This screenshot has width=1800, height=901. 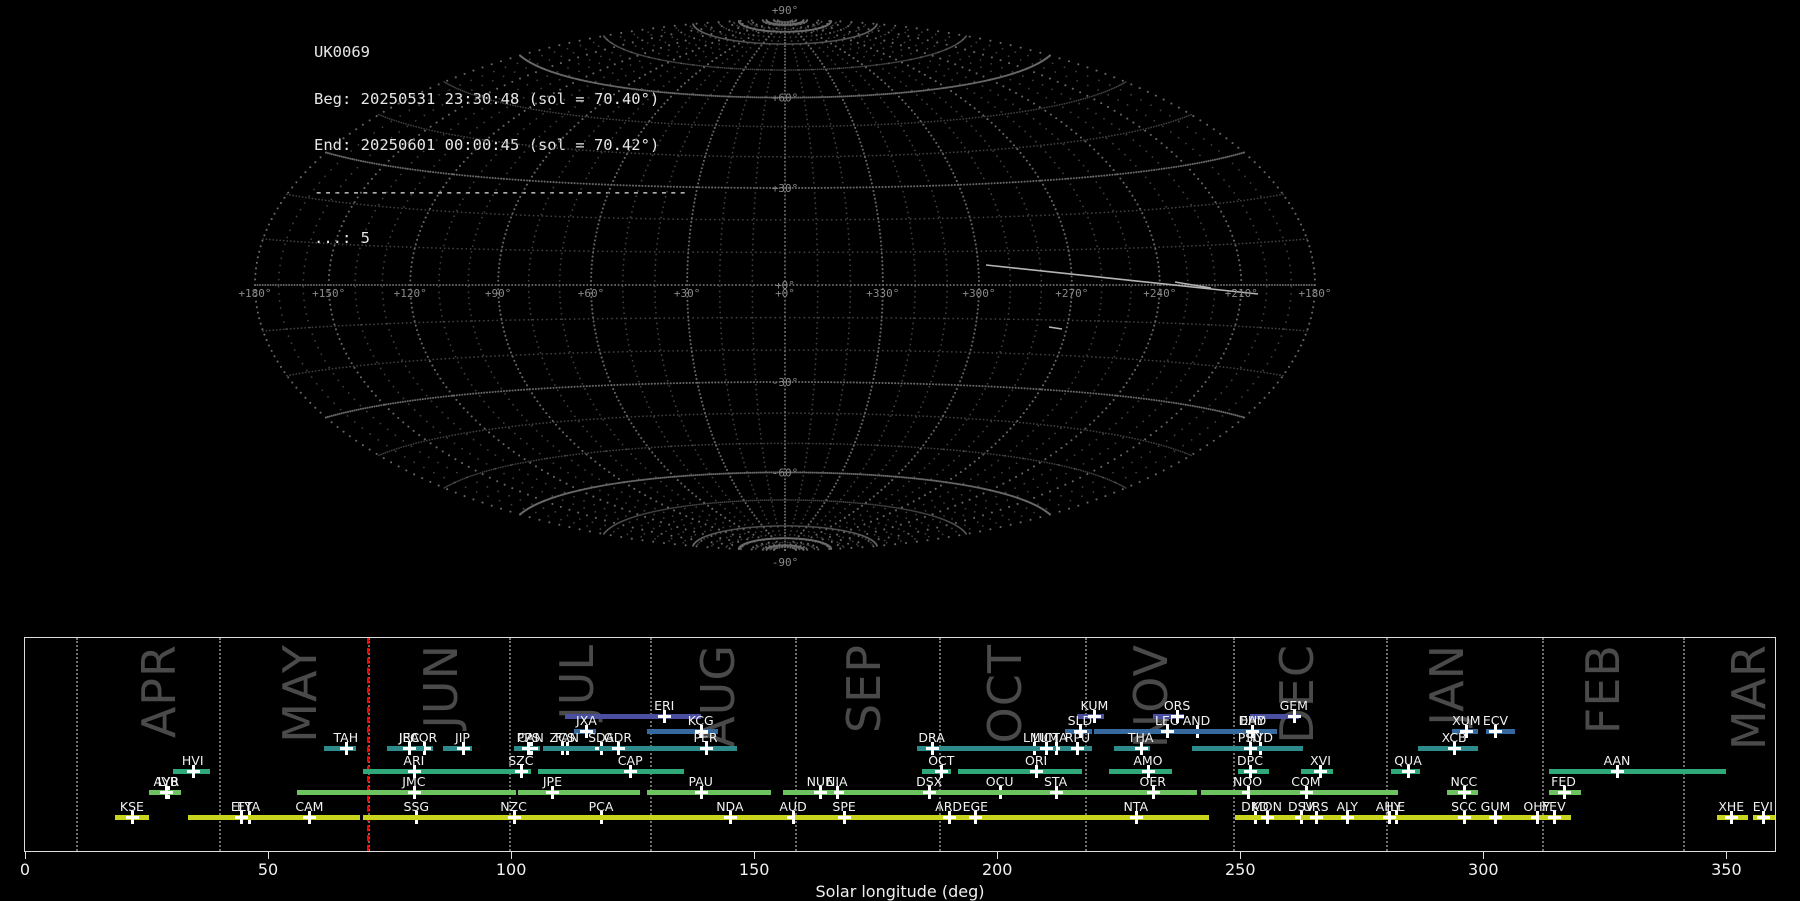 I want to click on shower-code-label: XCB, so click(x=1454, y=737).